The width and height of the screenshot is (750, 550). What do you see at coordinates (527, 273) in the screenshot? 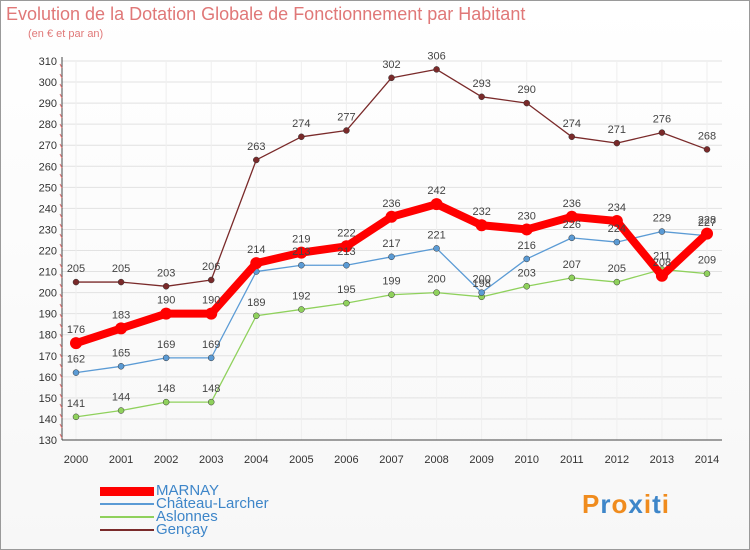
I see `data-label: 203` at bounding box center [527, 273].